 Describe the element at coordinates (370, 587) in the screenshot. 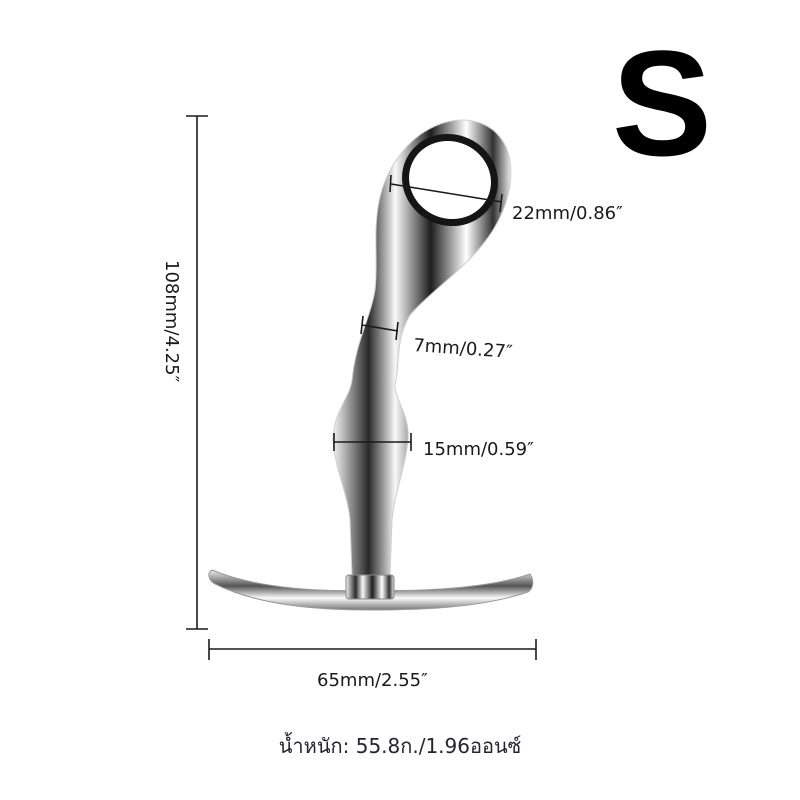

I see `base-collar` at that location.